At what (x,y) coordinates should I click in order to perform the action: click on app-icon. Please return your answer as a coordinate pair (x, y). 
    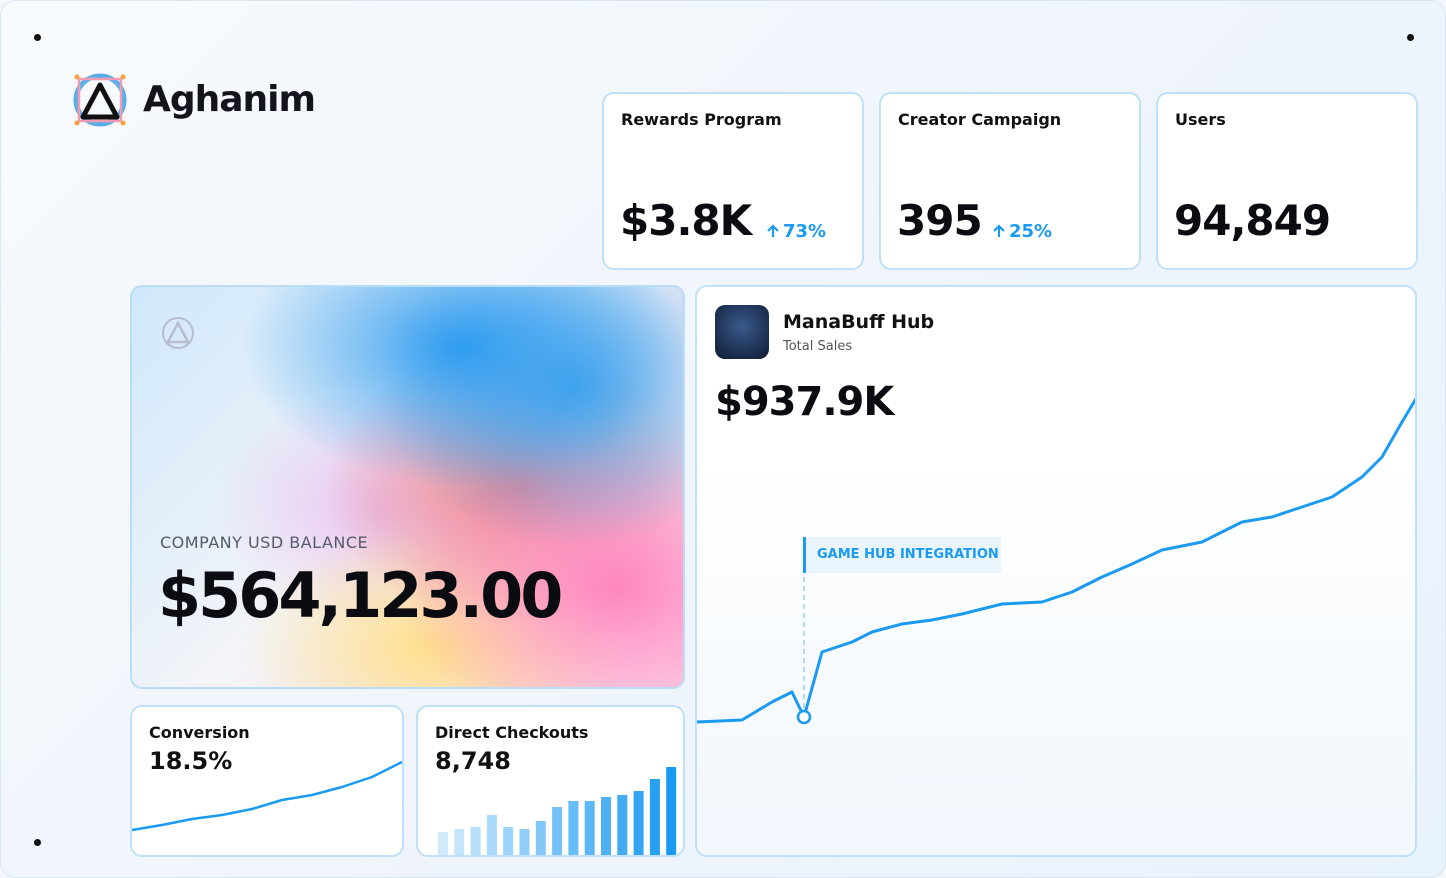
    Looking at the image, I should click on (742, 332).